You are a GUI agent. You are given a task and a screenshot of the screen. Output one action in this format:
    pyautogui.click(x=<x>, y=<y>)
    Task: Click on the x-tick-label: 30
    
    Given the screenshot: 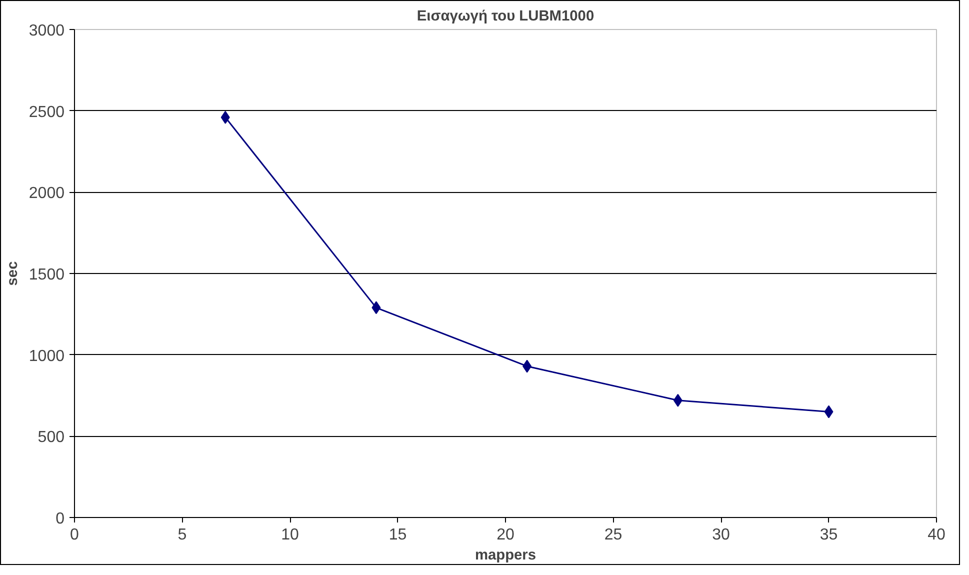 What is the action you would take?
    pyautogui.click(x=721, y=535)
    